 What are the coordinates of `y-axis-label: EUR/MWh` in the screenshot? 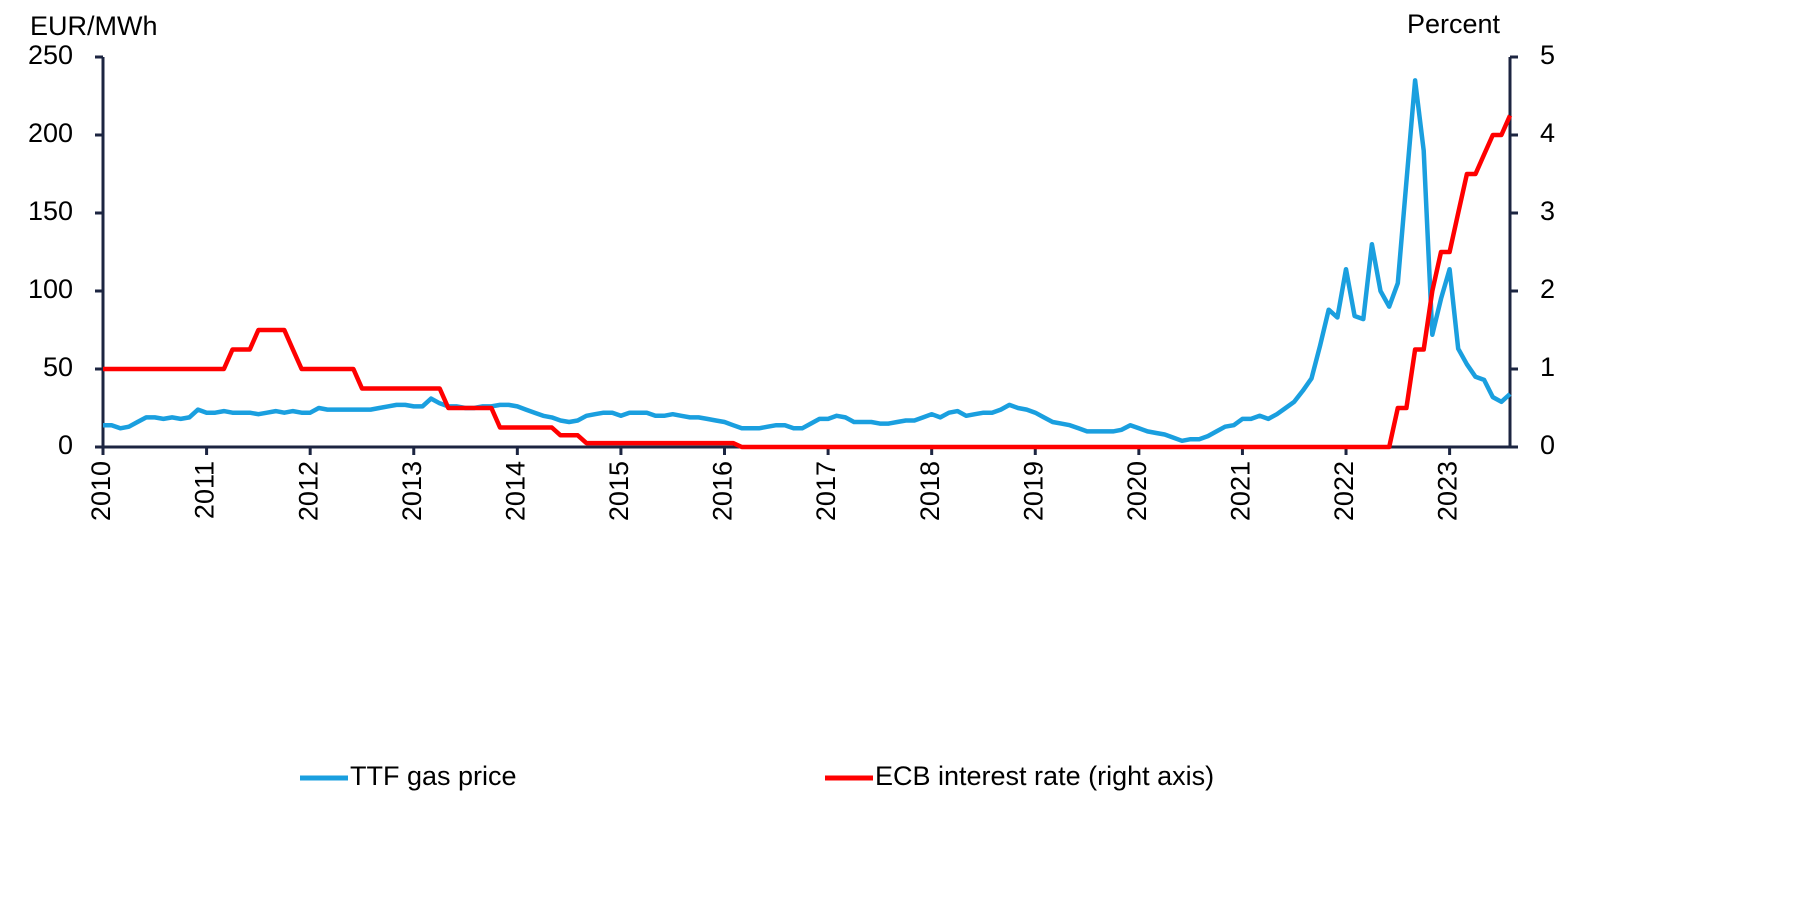 It's located at (94, 26).